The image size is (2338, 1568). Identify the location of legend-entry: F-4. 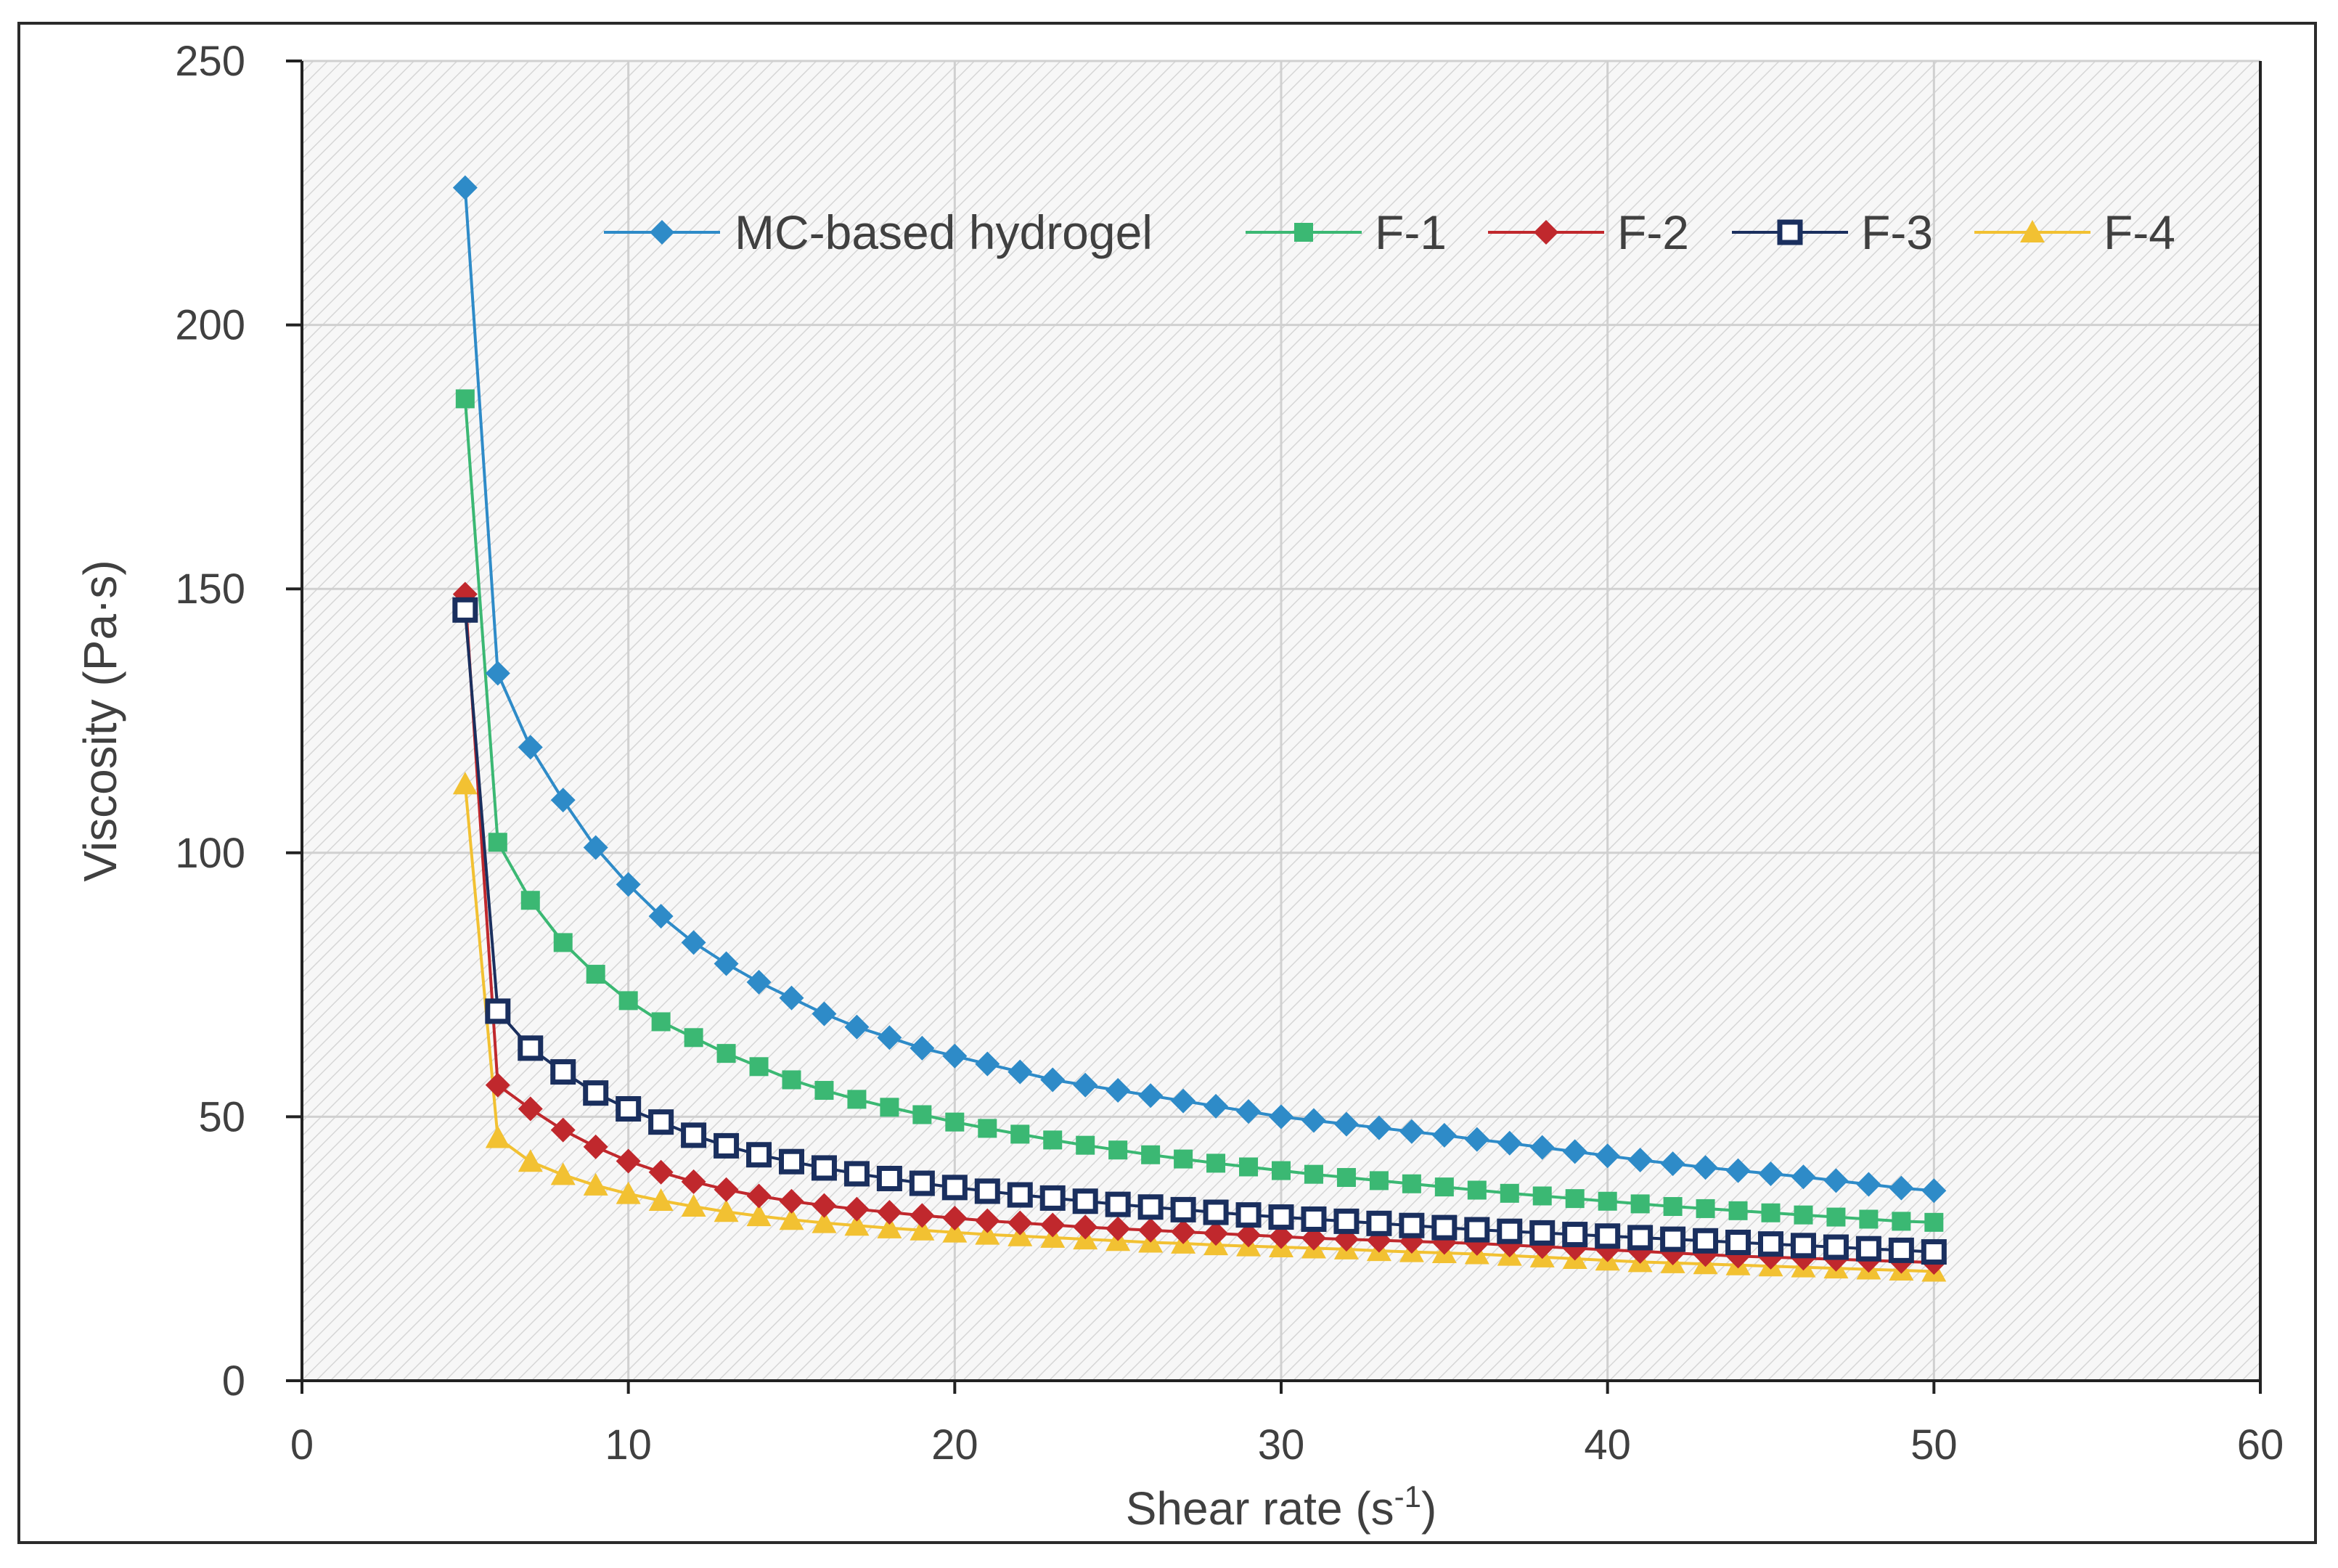
(2074, 232).